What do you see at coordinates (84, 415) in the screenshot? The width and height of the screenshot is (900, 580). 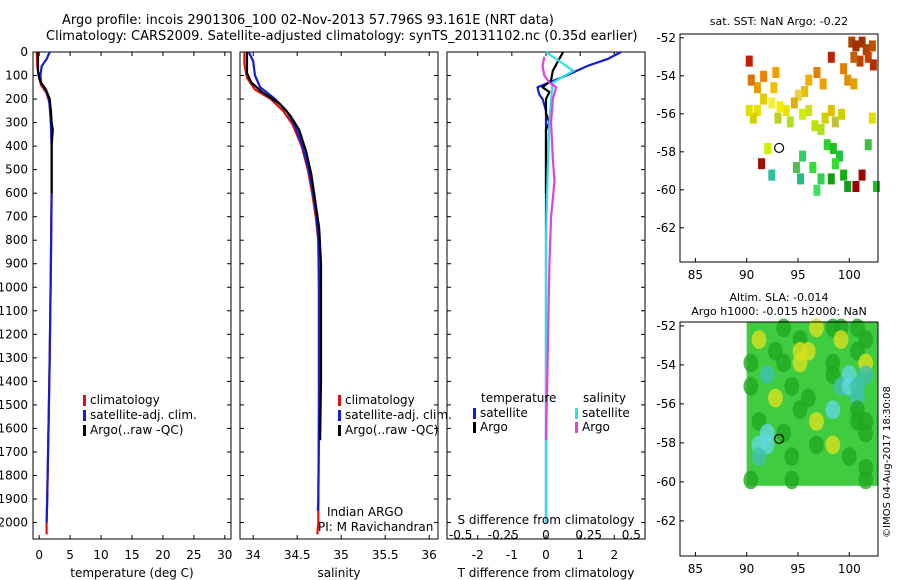 I see `temperature-legend-1-swatch` at bounding box center [84, 415].